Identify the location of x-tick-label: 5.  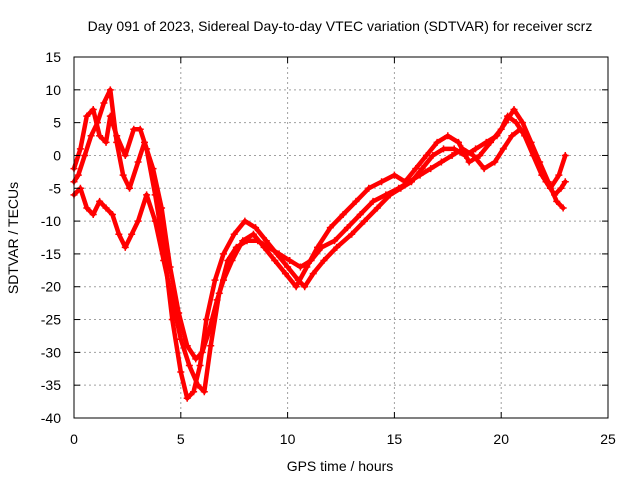
(181, 439).